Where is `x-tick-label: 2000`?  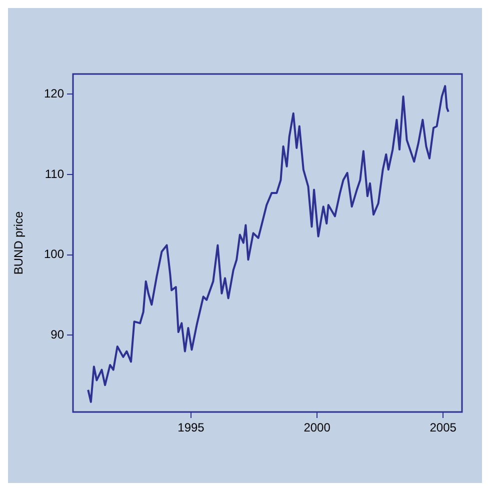
x-tick-label: 2000 is located at coordinates (317, 427).